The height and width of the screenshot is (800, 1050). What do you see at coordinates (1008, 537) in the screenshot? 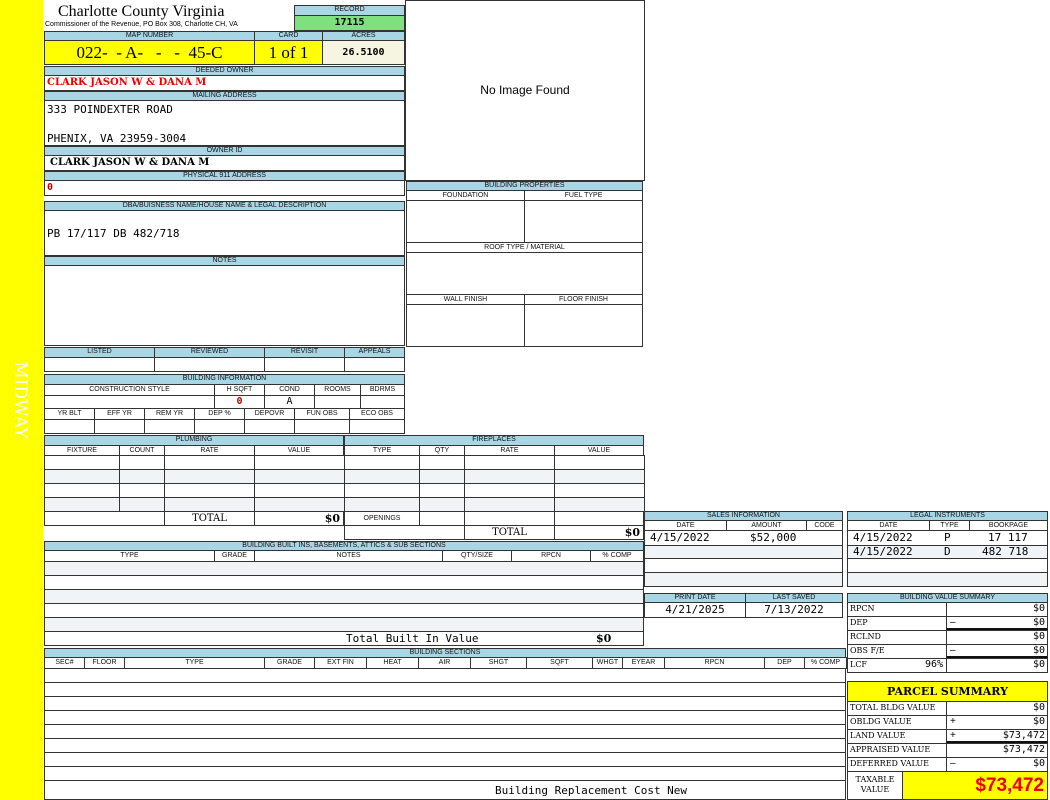
I see `instrument-bookpage: 17 117` at bounding box center [1008, 537].